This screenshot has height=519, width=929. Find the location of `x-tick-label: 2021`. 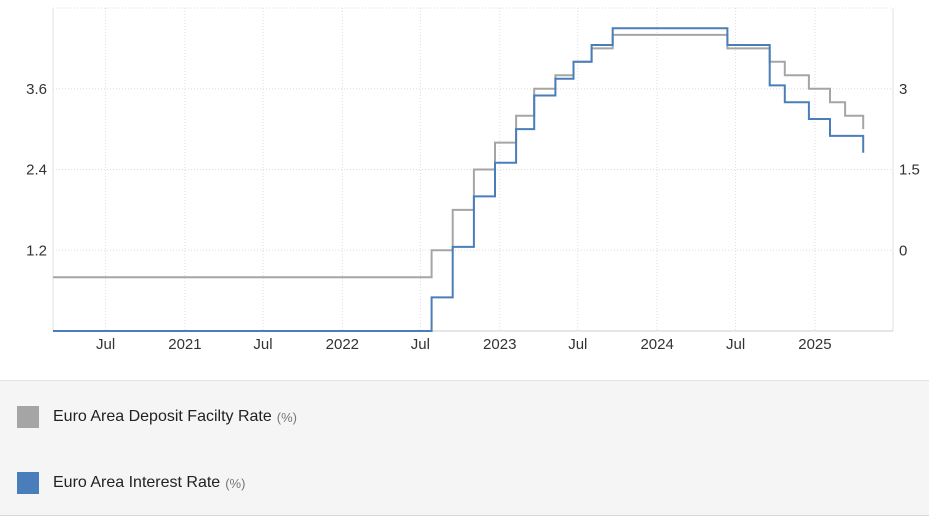

x-tick-label: 2021 is located at coordinates (184, 344).